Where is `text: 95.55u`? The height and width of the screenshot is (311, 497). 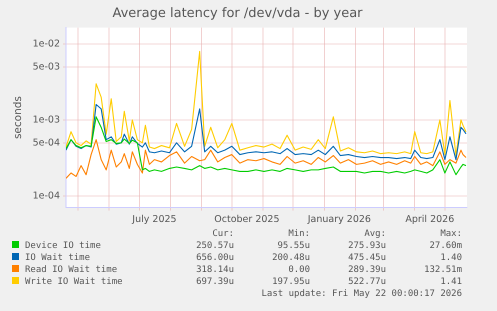
text: 95.55u is located at coordinates (293, 246).